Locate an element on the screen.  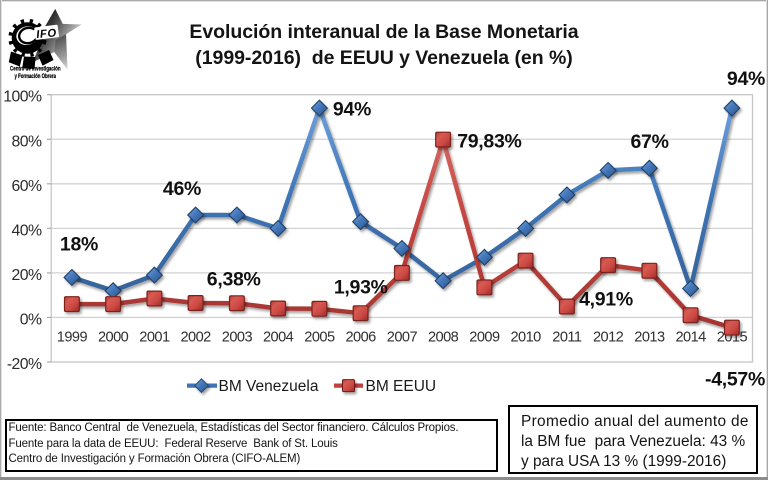
svg-text: 2012 is located at coordinates (608, 337).